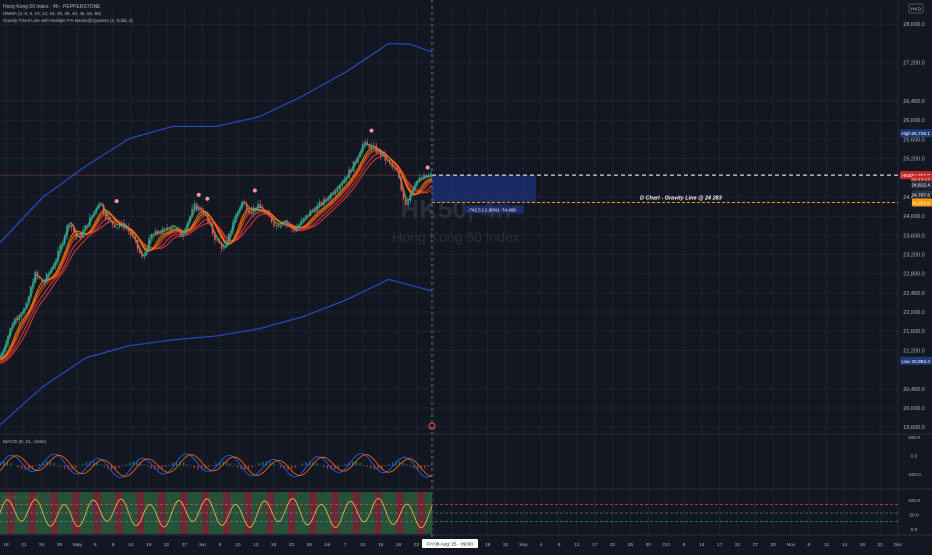  What do you see at coordinates (914, 501) in the screenshot?
I see `rsi-y-label: 100.0` at bounding box center [914, 501].